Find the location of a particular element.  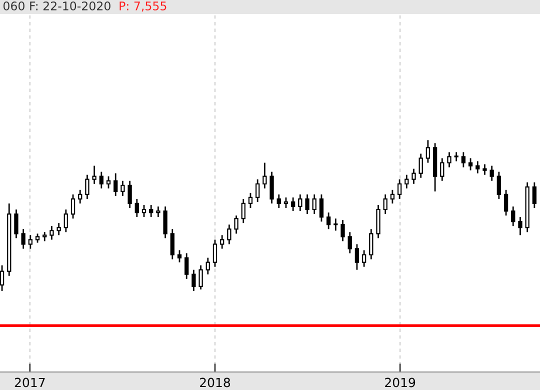

x-tick-label: 2017 is located at coordinates (29, 383).